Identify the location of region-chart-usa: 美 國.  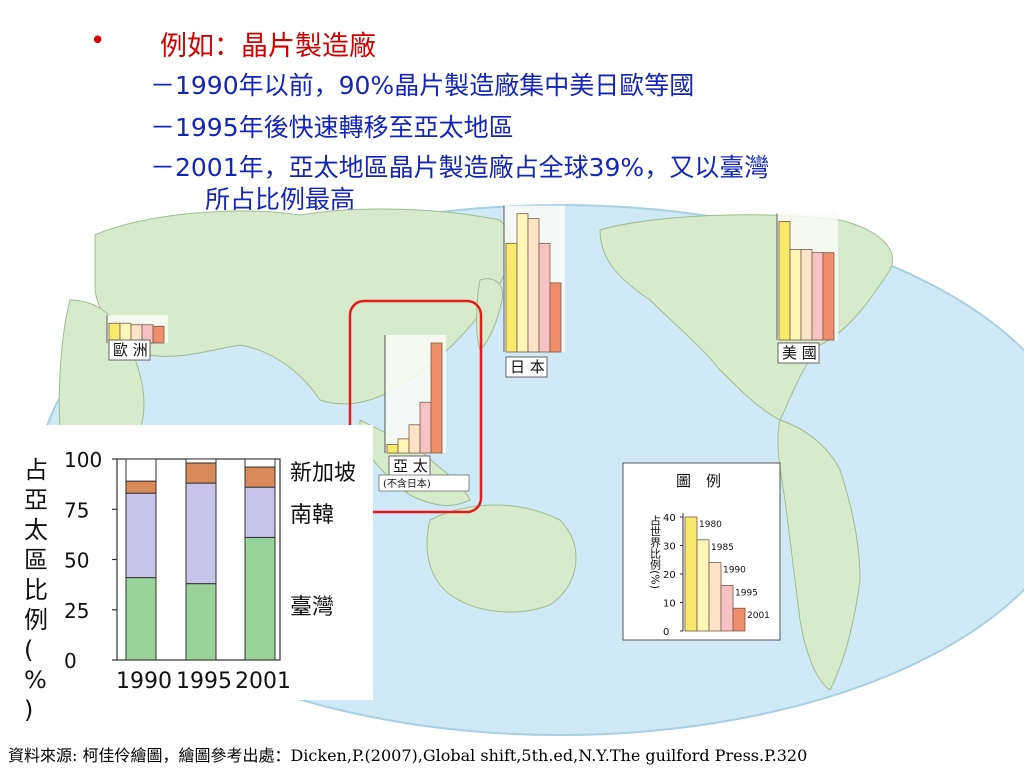
(807, 288).